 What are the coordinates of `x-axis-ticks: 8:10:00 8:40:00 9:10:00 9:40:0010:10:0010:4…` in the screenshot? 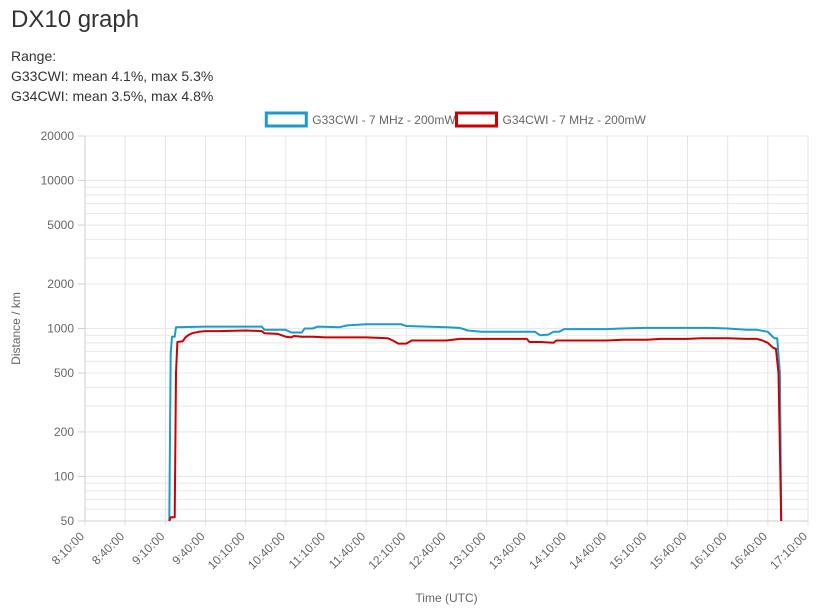 It's located at (429, 550).